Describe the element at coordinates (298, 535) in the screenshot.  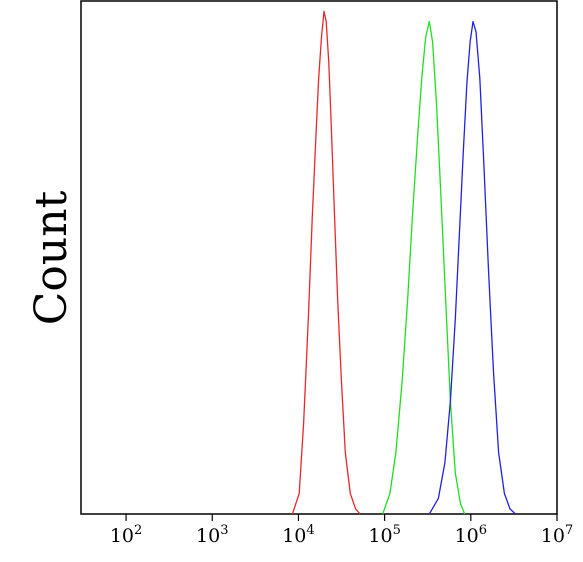
I see `x-tick-label: 104` at that location.